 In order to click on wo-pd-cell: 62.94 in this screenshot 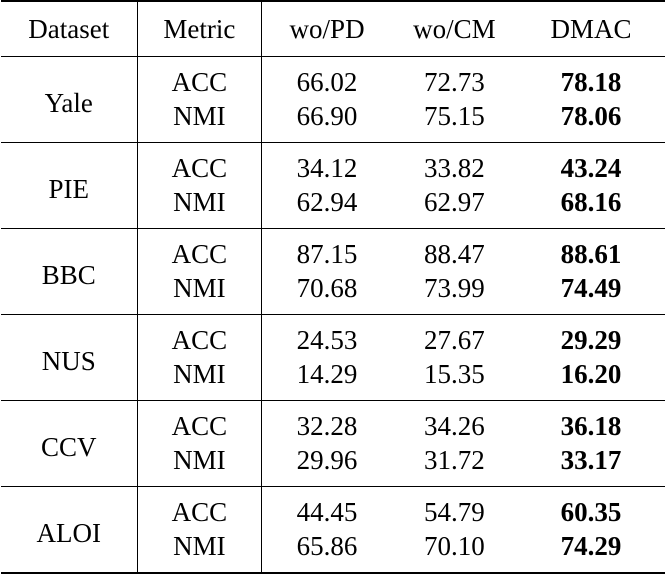, I will do `click(327, 201)`.